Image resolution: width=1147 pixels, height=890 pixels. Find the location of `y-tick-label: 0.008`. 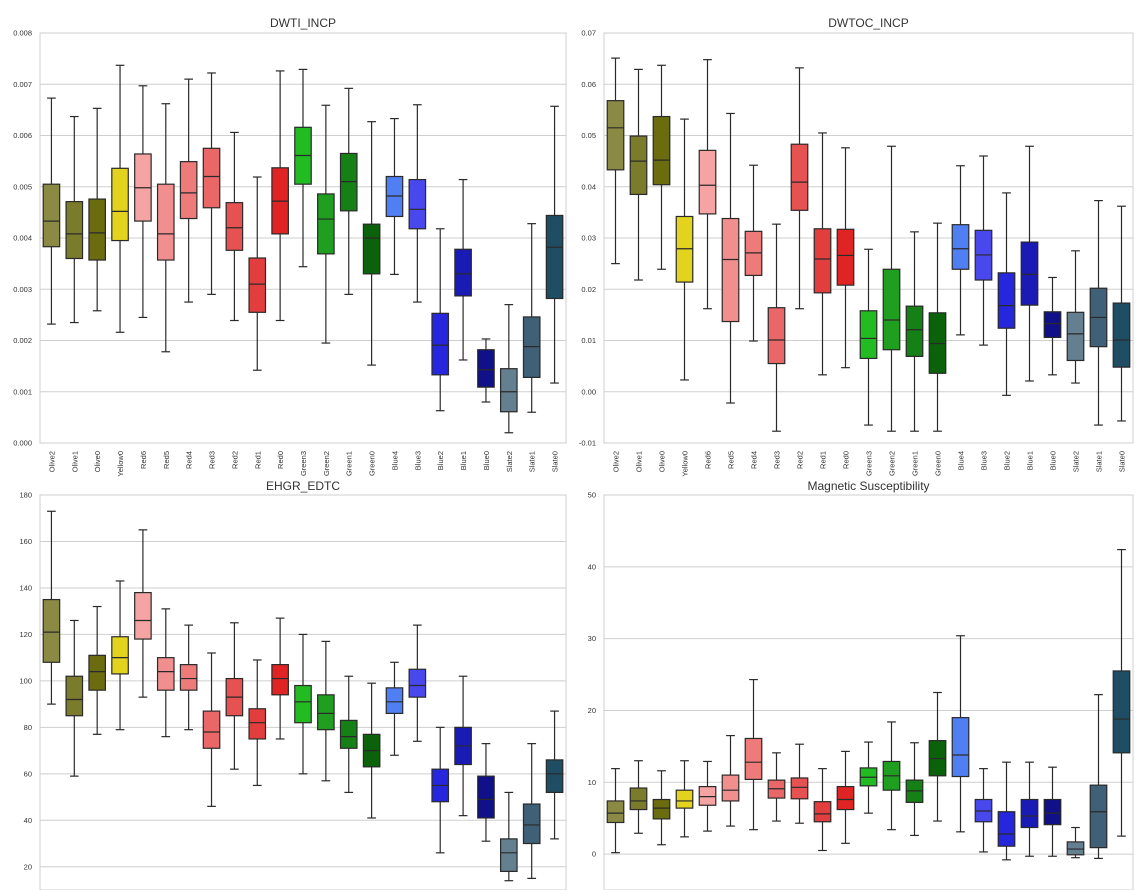

y-tick-label: 0.008 is located at coordinates (22, 33).